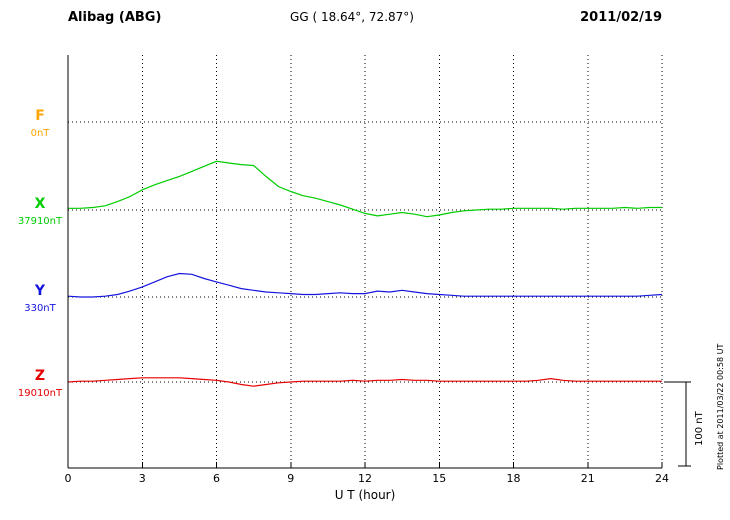 The height and width of the screenshot is (520, 730). I want to click on series-baseline-Y: 330nT, so click(40, 308).